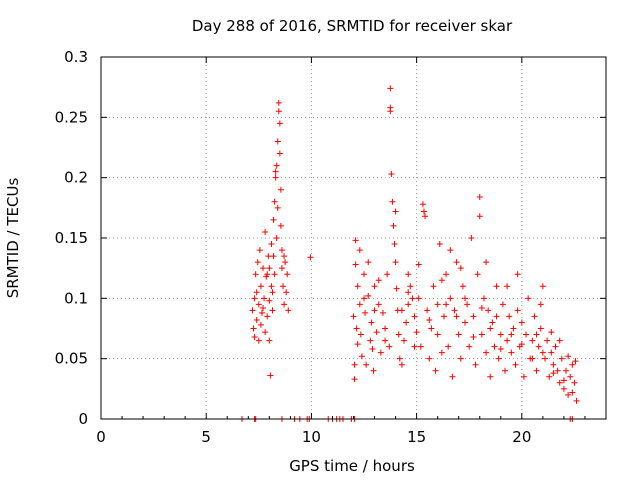 Image resolution: width=640 pixels, height=480 pixels. I want to click on y-tick-label: 0.05, so click(71, 359).